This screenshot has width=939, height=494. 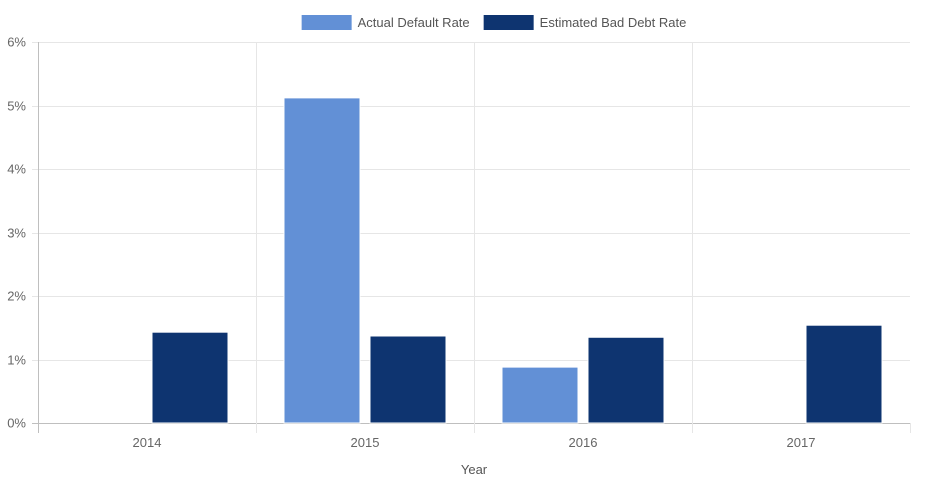 I want to click on x-tick-label: 2015, so click(x=365, y=442).